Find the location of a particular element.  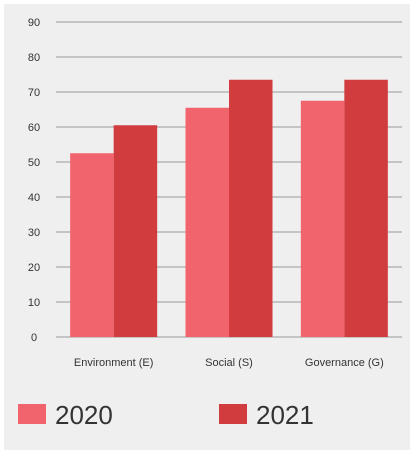

legend-swatch-2020 is located at coordinates (32, 414).